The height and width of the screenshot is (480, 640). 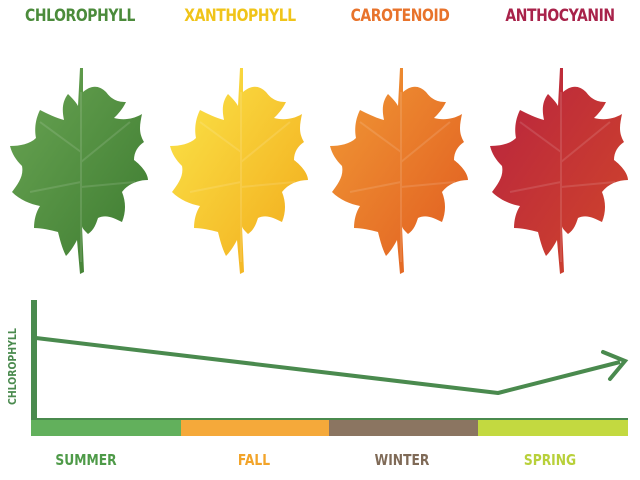 What do you see at coordinates (402, 460) in the screenshot?
I see `season-label-winter: WINTER` at bounding box center [402, 460].